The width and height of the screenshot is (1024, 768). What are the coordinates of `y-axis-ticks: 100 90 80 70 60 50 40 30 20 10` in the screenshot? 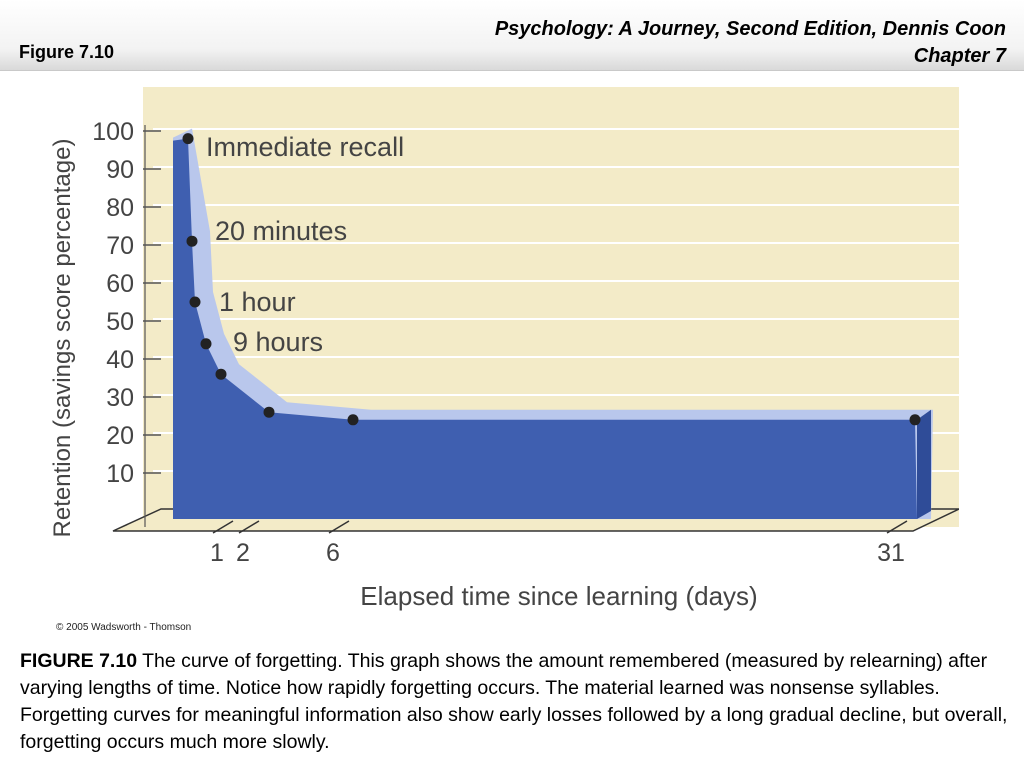 It's located at (126, 303).